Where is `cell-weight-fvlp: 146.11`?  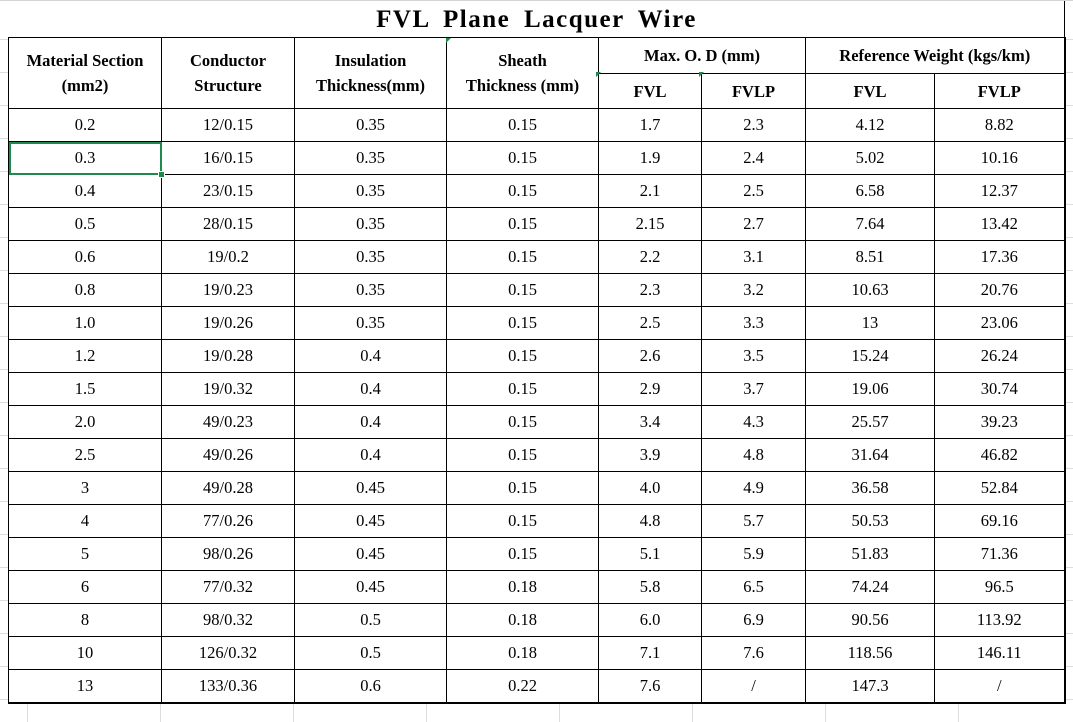
cell-weight-fvlp: 146.11 is located at coordinates (999, 653).